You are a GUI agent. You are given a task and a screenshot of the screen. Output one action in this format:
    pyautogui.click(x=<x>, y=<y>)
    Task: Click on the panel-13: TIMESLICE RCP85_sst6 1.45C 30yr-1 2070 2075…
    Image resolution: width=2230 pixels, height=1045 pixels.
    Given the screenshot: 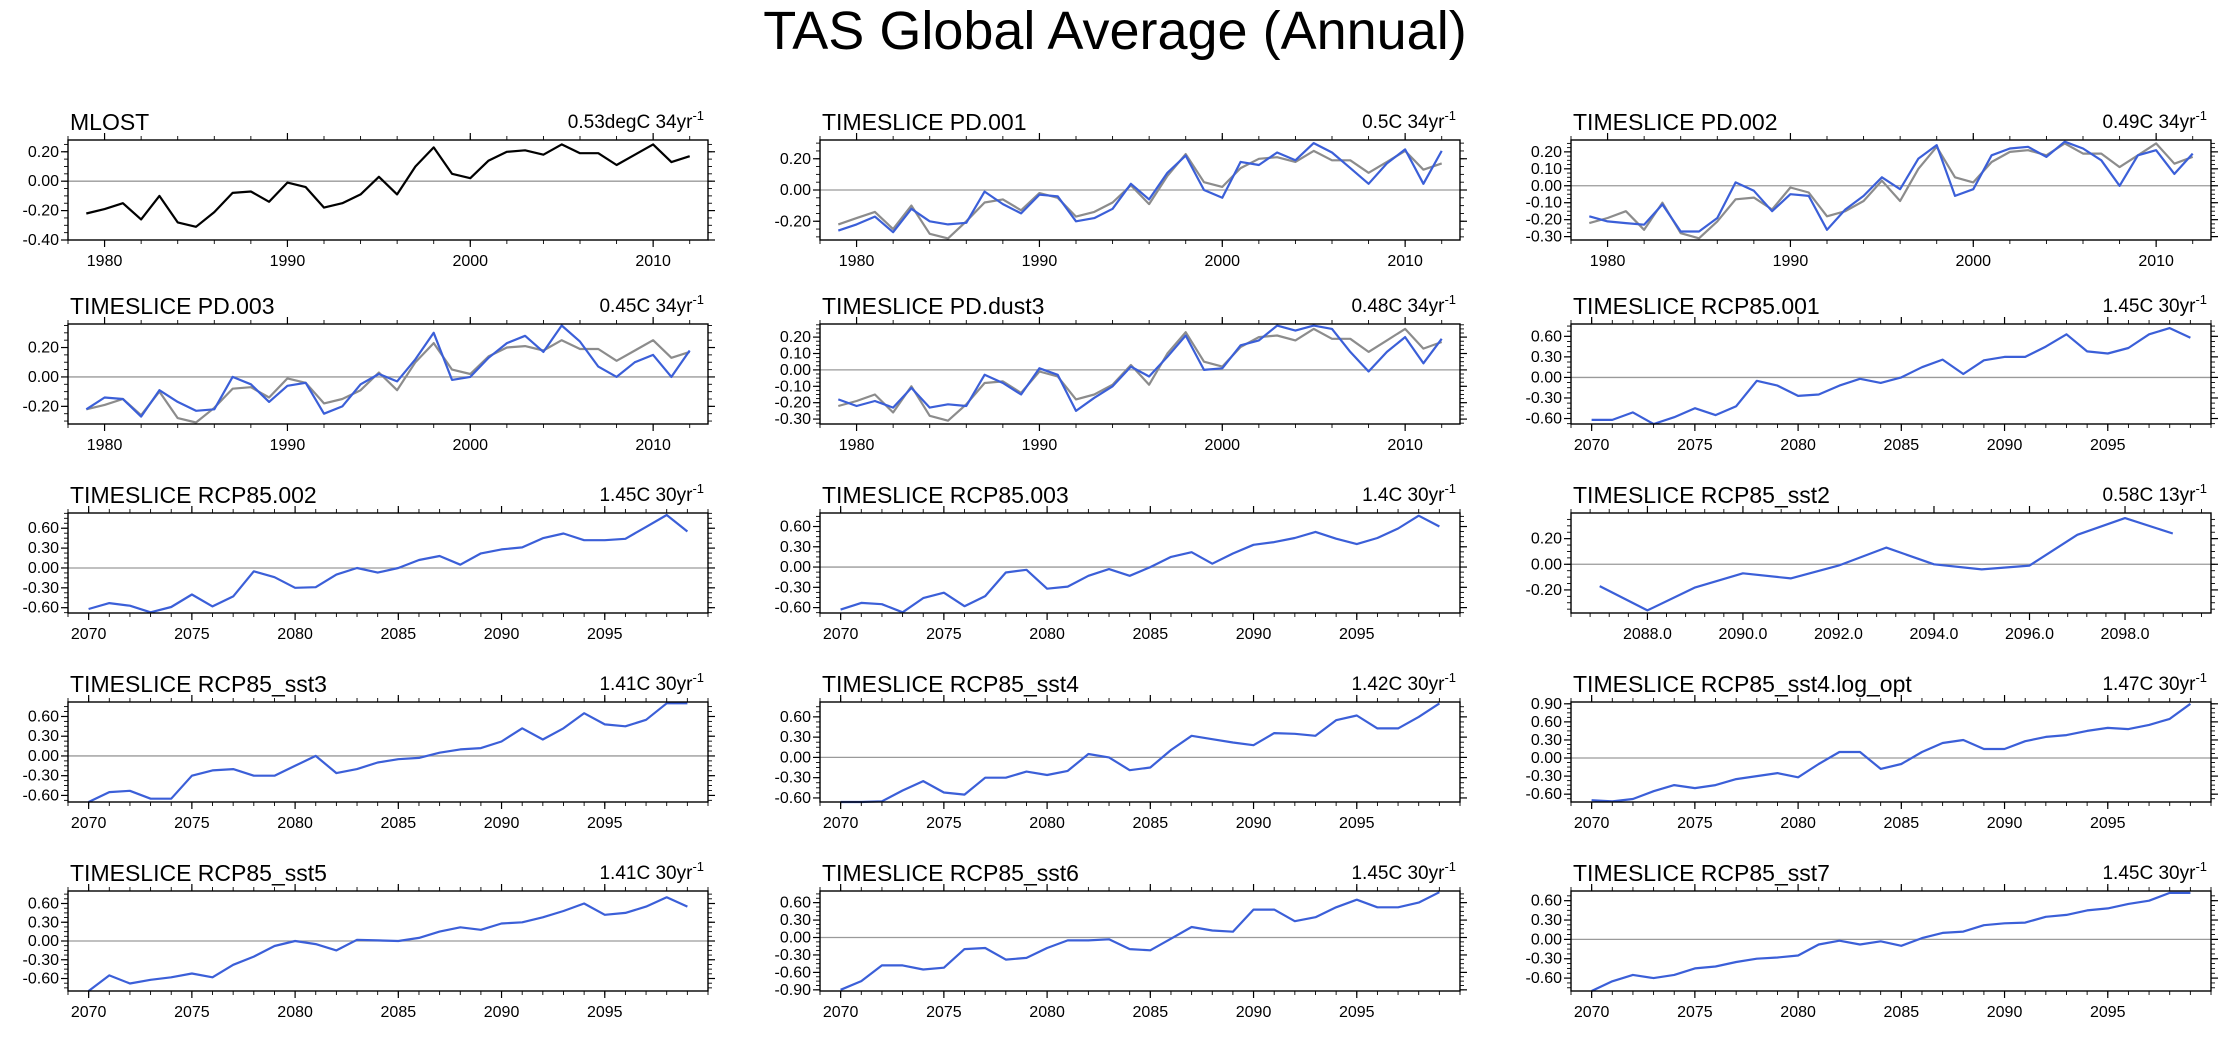 What is the action you would take?
    pyautogui.click(x=1121, y=940)
    